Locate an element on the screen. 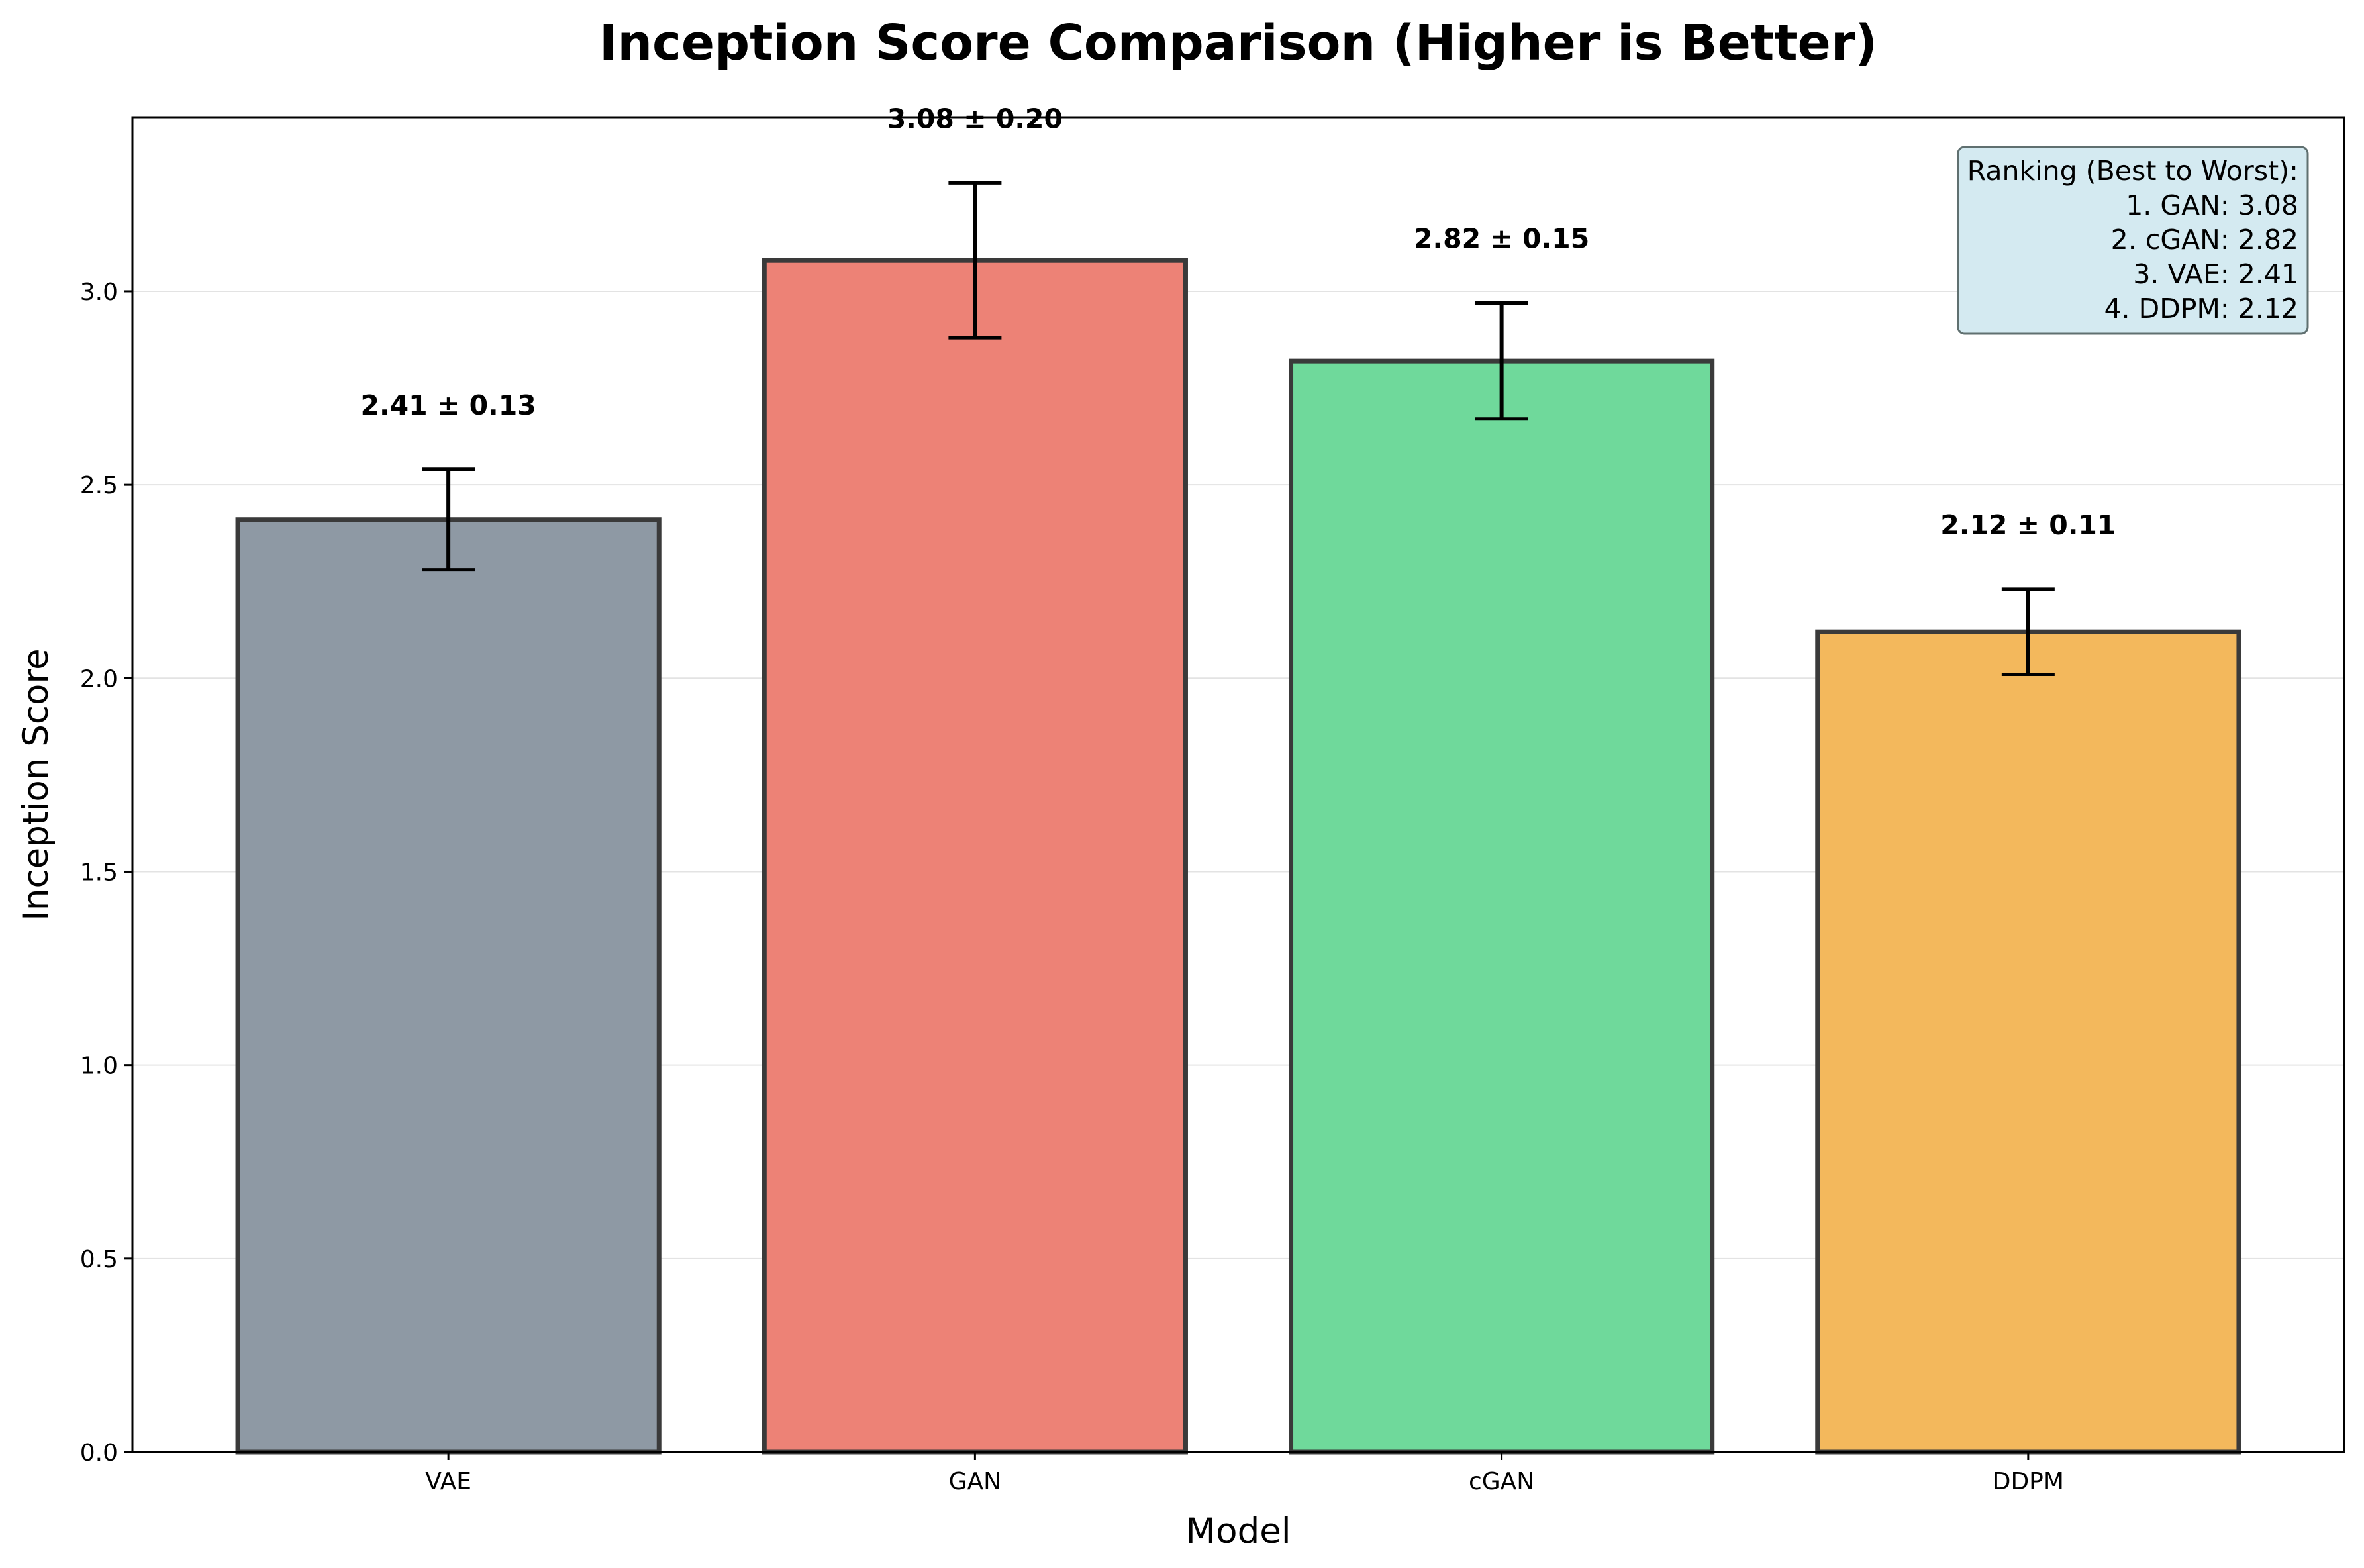 The height and width of the screenshot is (1568, 2364). y-axis-label: Inception Score is located at coordinates (36, 784).